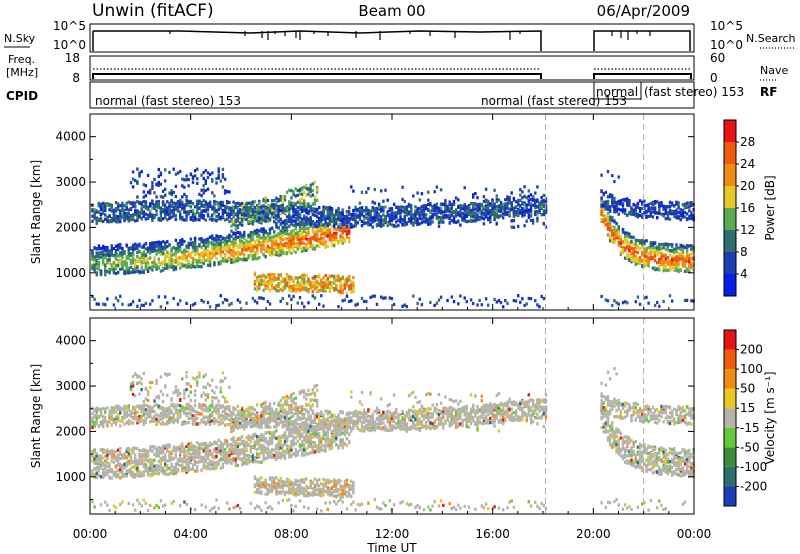  Describe the element at coordinates (694, 92) in the screenshot. I see `cpid-segment-4: (fast stereo) 153` at that location.